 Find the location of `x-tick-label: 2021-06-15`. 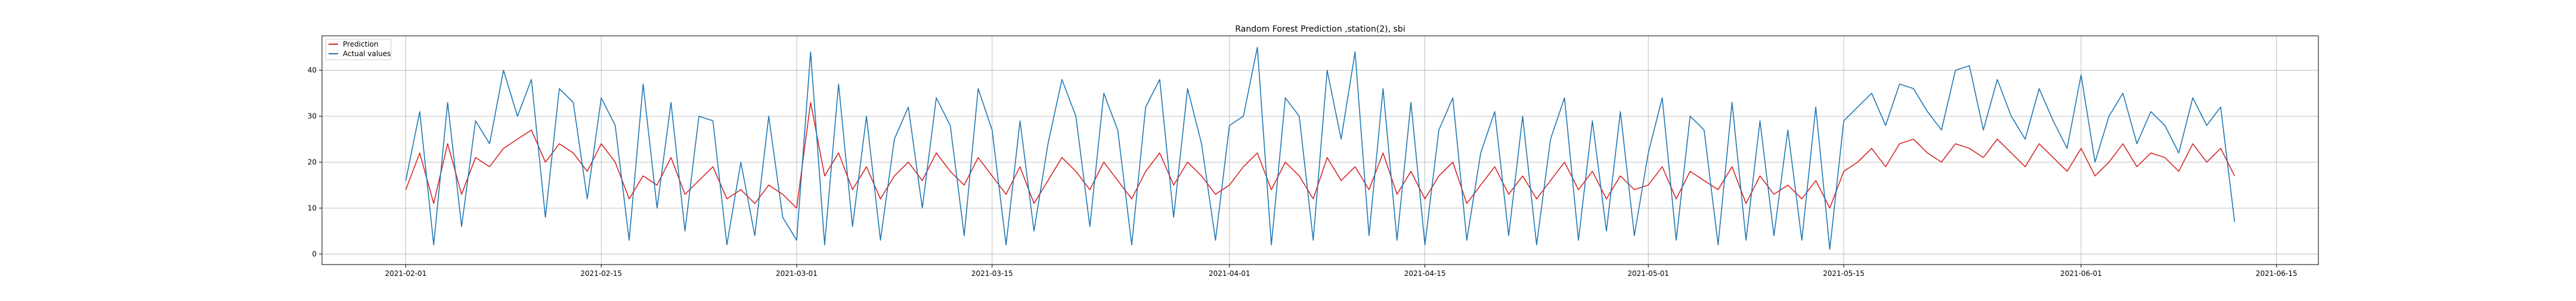

x-tick-label: 2021-06-15 is located at coordinates (2277, 273).